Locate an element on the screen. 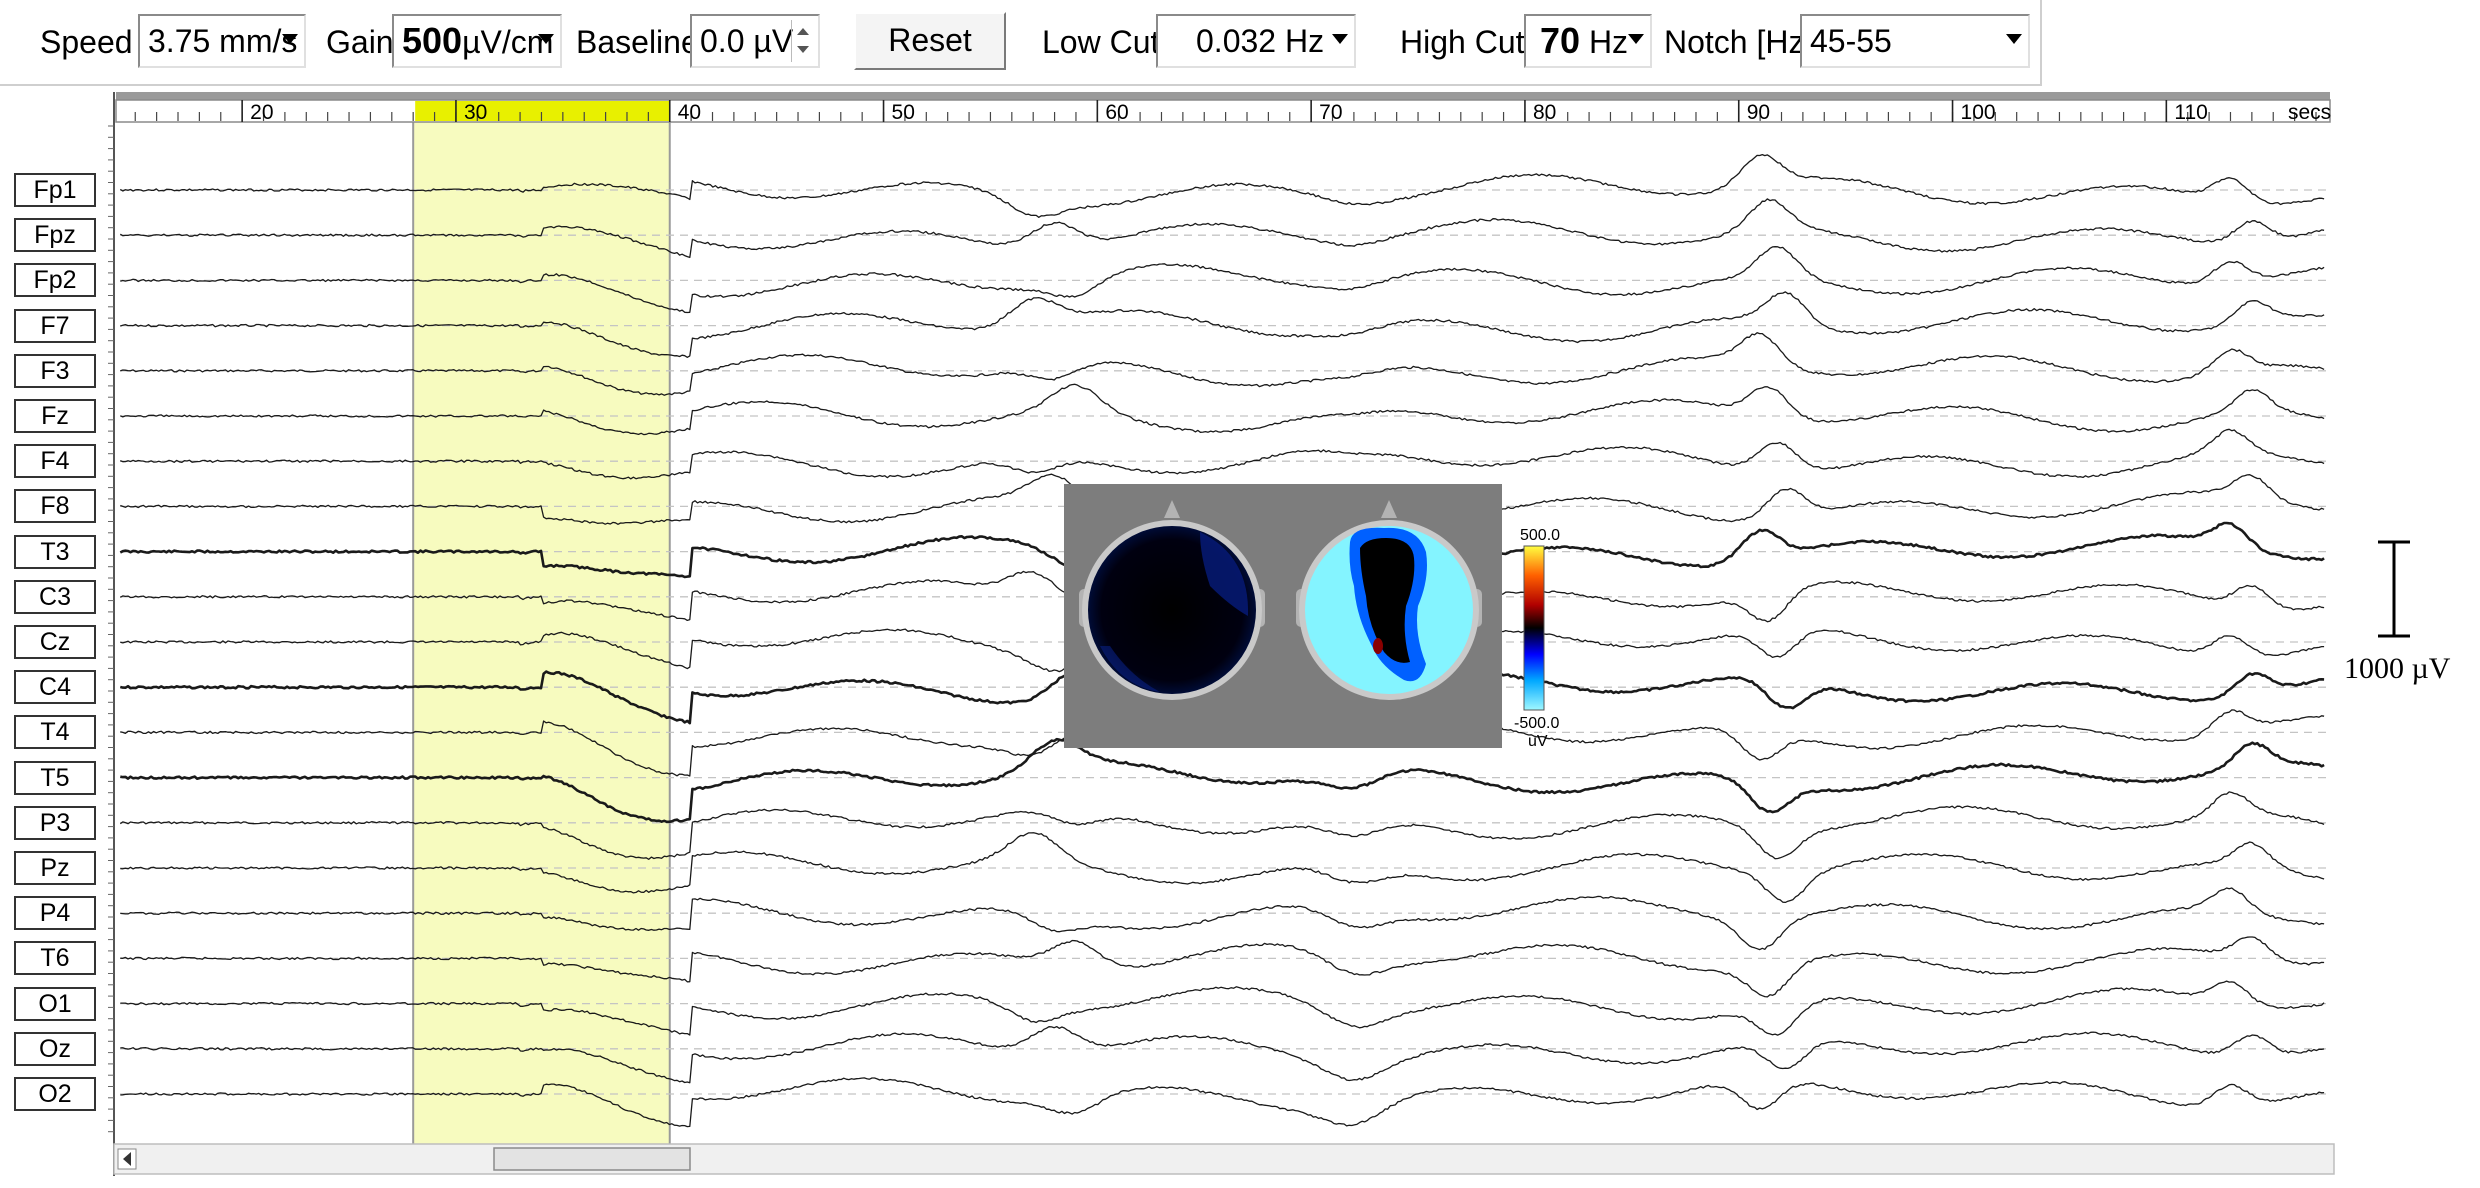 Image resolution: width=2480 pixels, height=1188 pixels. baseline-label: Baseline is located at coordinates (637, 42).